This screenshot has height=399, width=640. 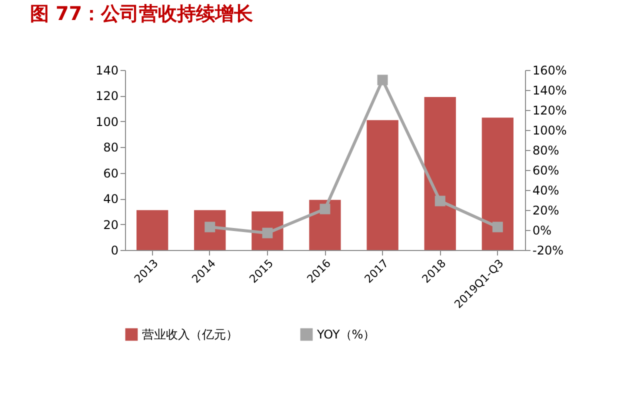 What do you see at coordinates (107, 71) in the screenshot?
I see `y-tick-label: 140` at bounding box center [107, 71].